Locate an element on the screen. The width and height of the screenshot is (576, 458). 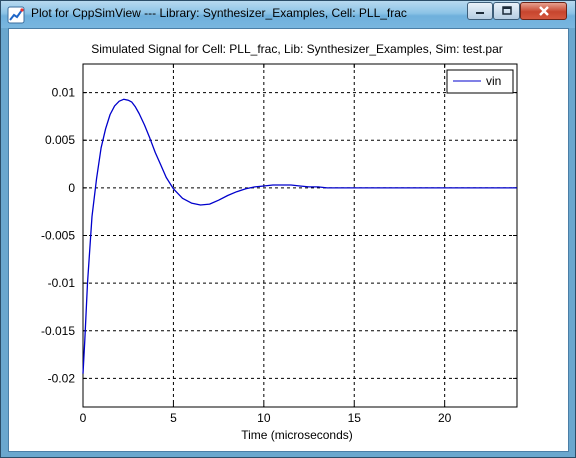
x-tick-label: 10 is located at coordinates (264, 418).